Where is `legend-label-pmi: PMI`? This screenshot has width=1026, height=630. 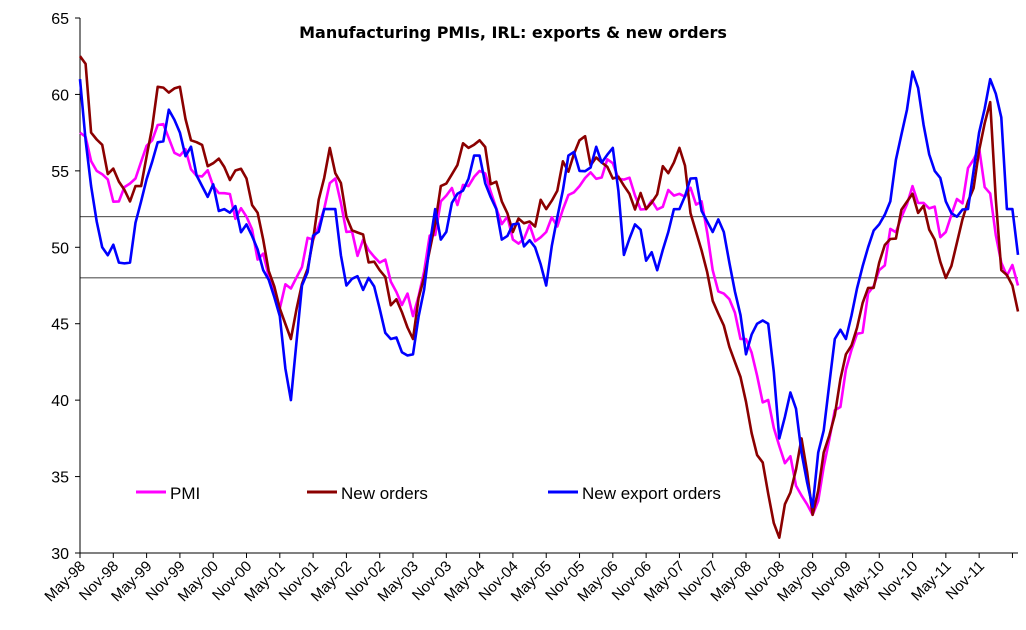
legend-label-pmi: PMI is located at coordinates (185, 493).